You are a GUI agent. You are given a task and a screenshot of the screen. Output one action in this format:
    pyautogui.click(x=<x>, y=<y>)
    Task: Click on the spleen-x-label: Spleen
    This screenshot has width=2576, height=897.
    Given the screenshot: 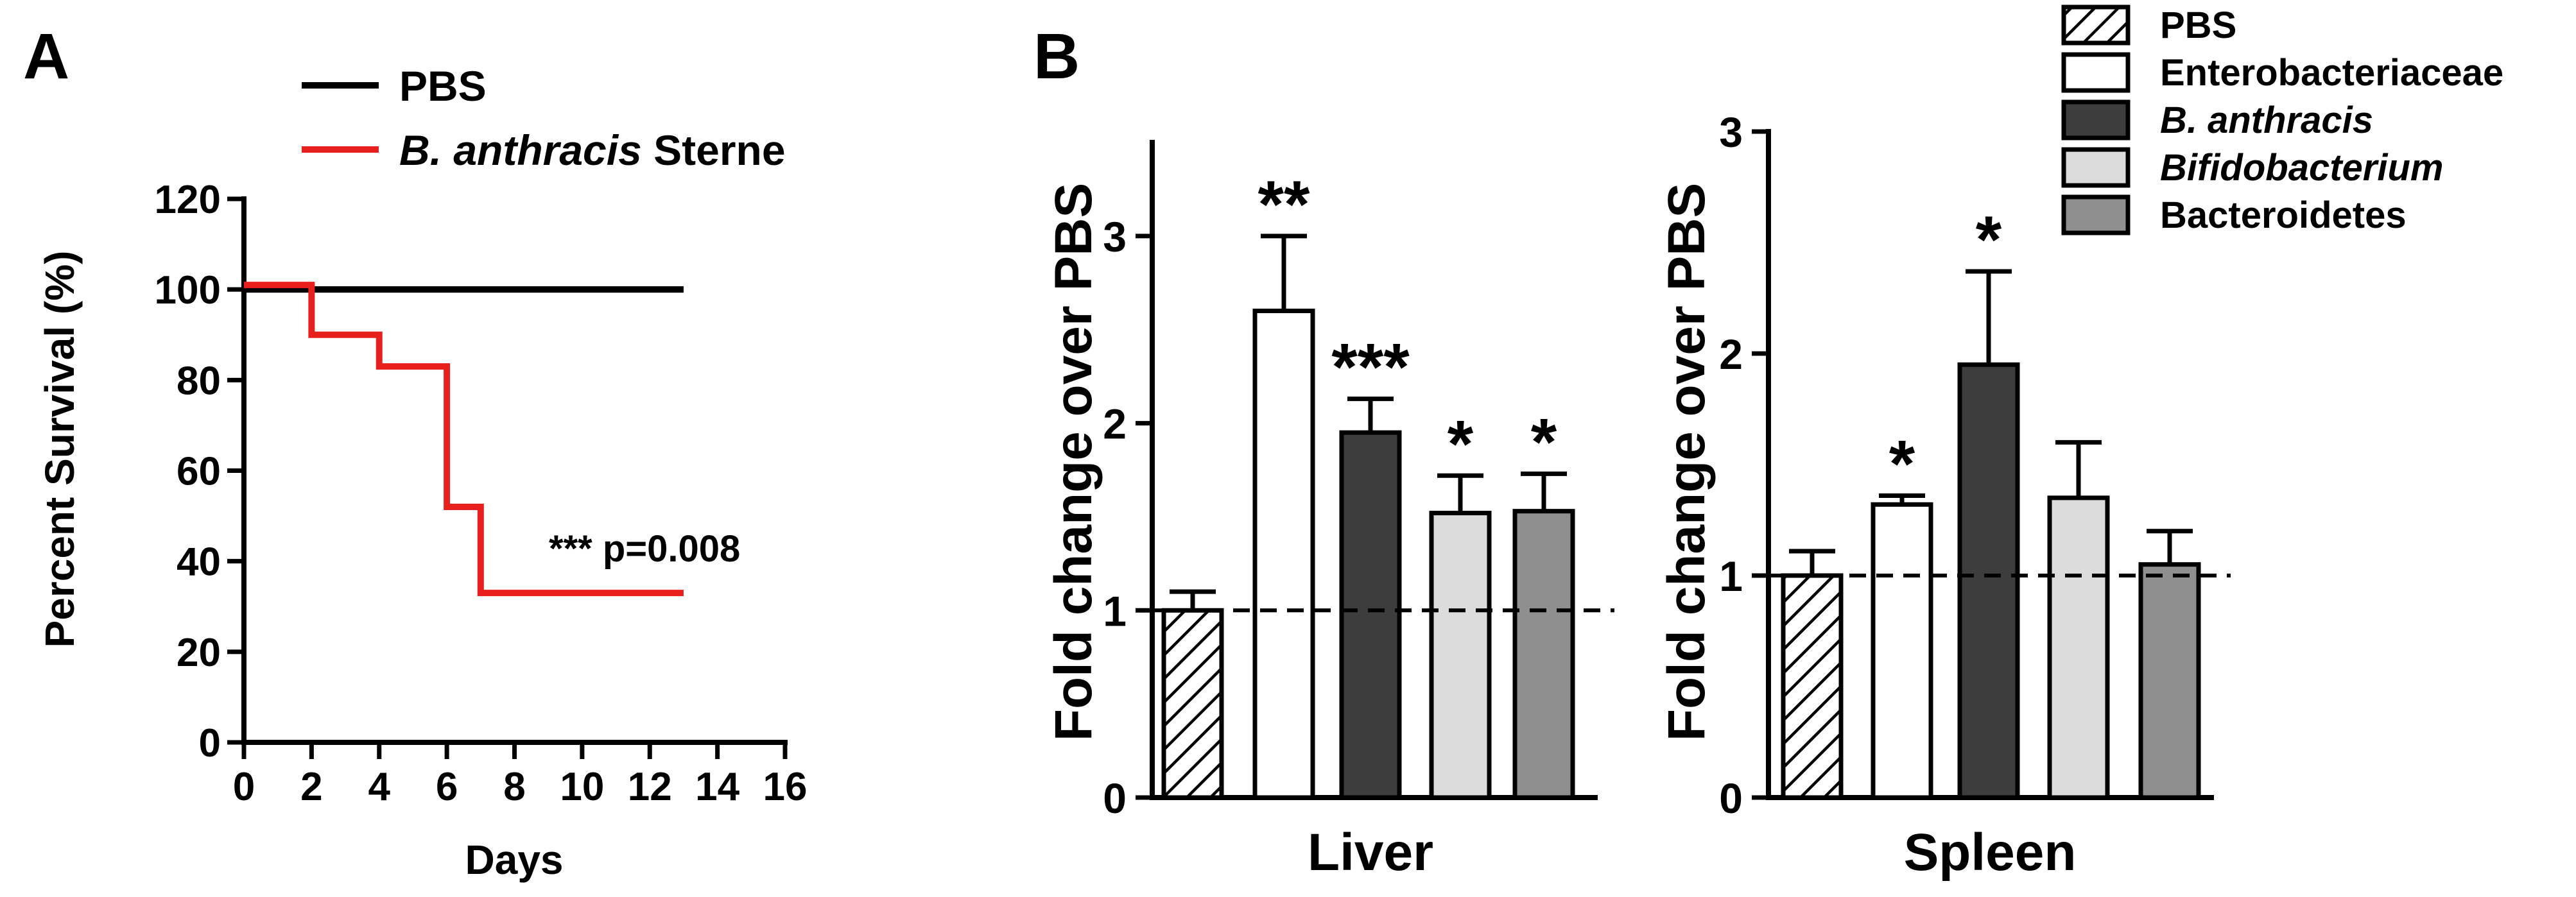 What is the action you would take?
    pyautogui.click(x=1991, y=852)
    